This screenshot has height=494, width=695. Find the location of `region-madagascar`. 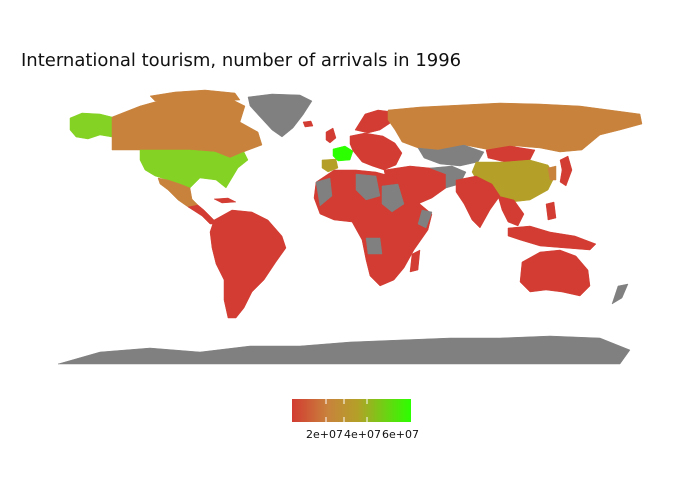

region-madagascar is located at coordinates (415, 261).